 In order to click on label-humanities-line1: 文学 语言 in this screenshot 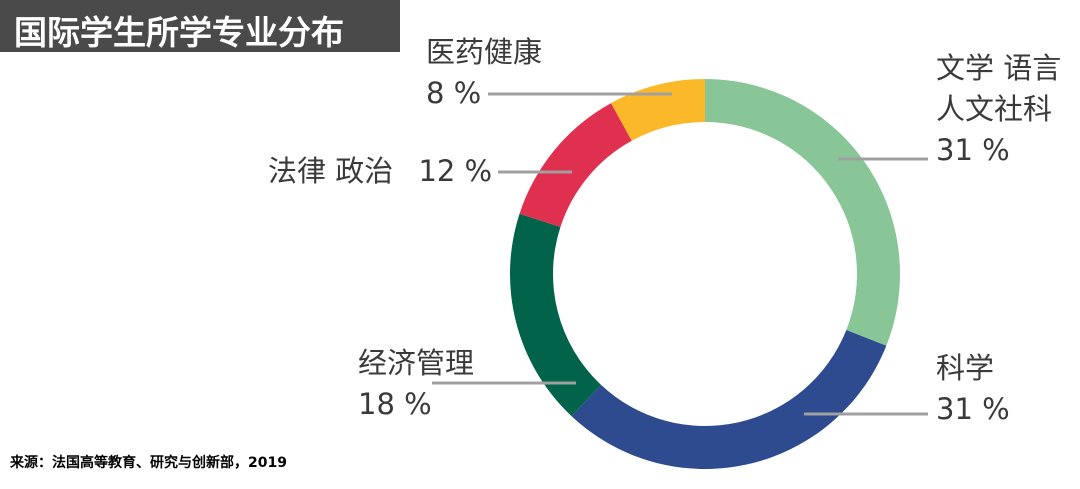, I will do `click(999, 68)`.